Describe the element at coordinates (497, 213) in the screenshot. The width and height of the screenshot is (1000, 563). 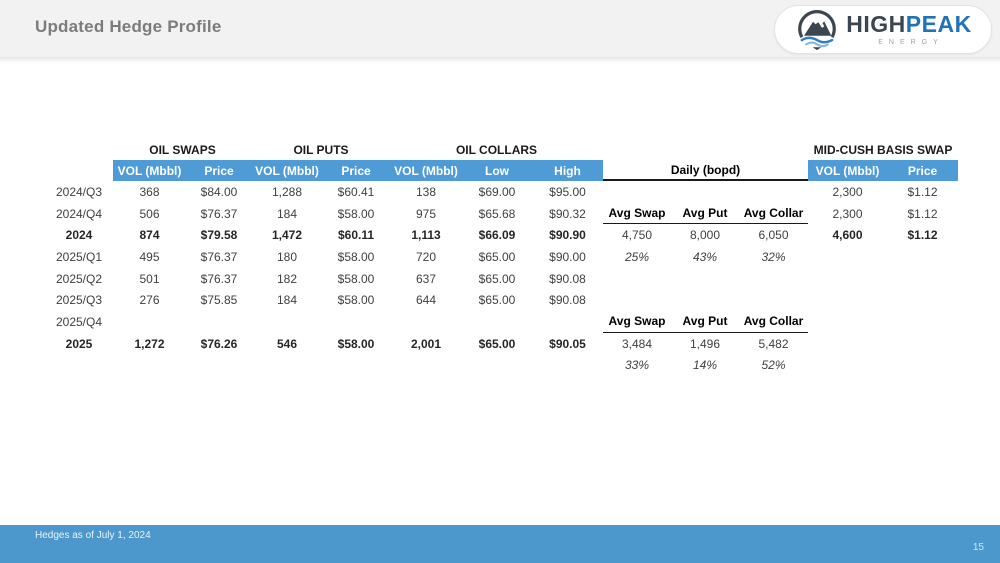
I see `table-cell: $65.68` at that location.